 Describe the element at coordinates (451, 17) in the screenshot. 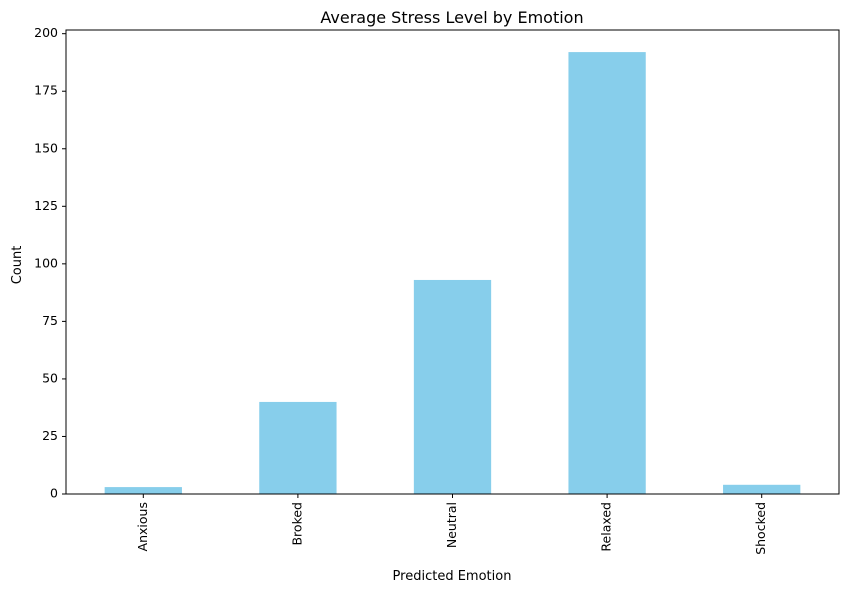

I see `chart-title: Average Stress Level by Emotion` at that location.